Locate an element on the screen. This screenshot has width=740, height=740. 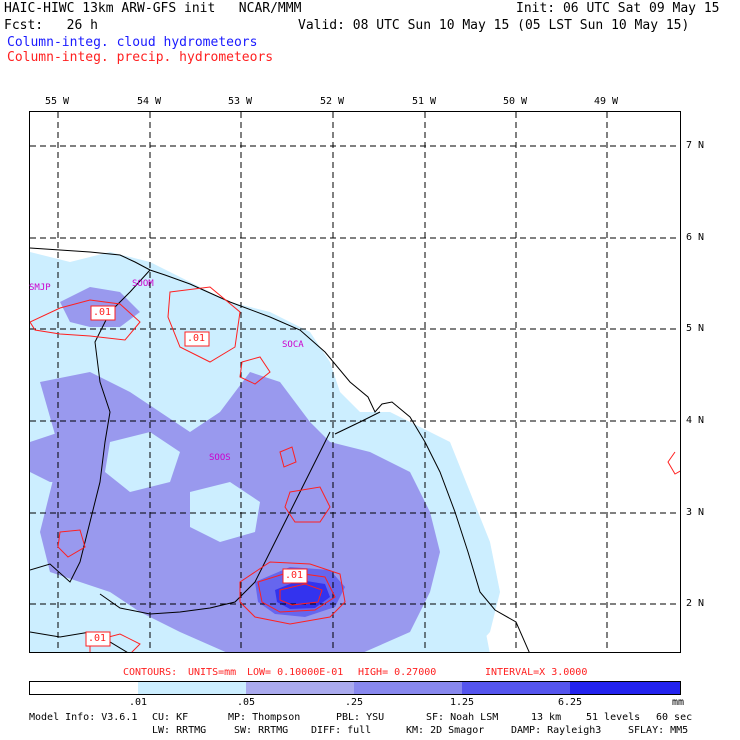
header-title: HAIC-HIWC 13km ARW-GFS init NCAR/MMM is located at coordinates (153, 8).